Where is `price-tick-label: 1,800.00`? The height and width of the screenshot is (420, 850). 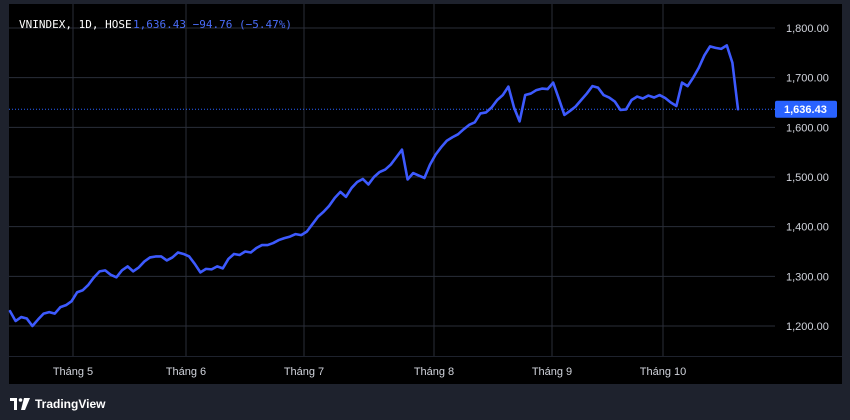
price-tick-label: 1,800.00 is located at coordinates (807, 29).